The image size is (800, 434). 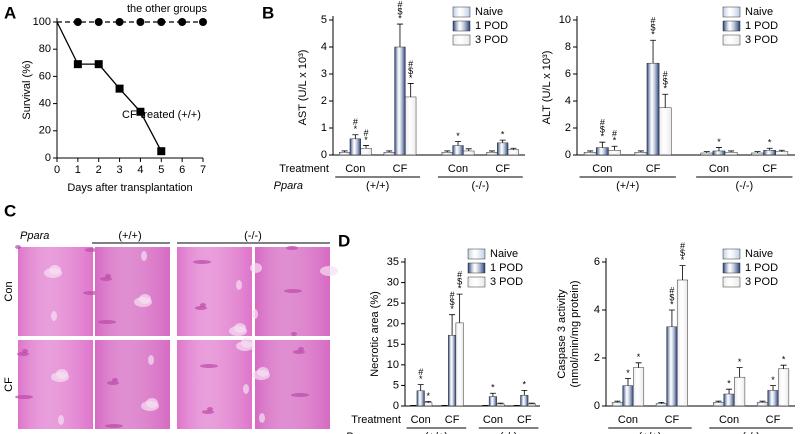 I want to click on y-tick-label: 2, so click(x=324, y=101).